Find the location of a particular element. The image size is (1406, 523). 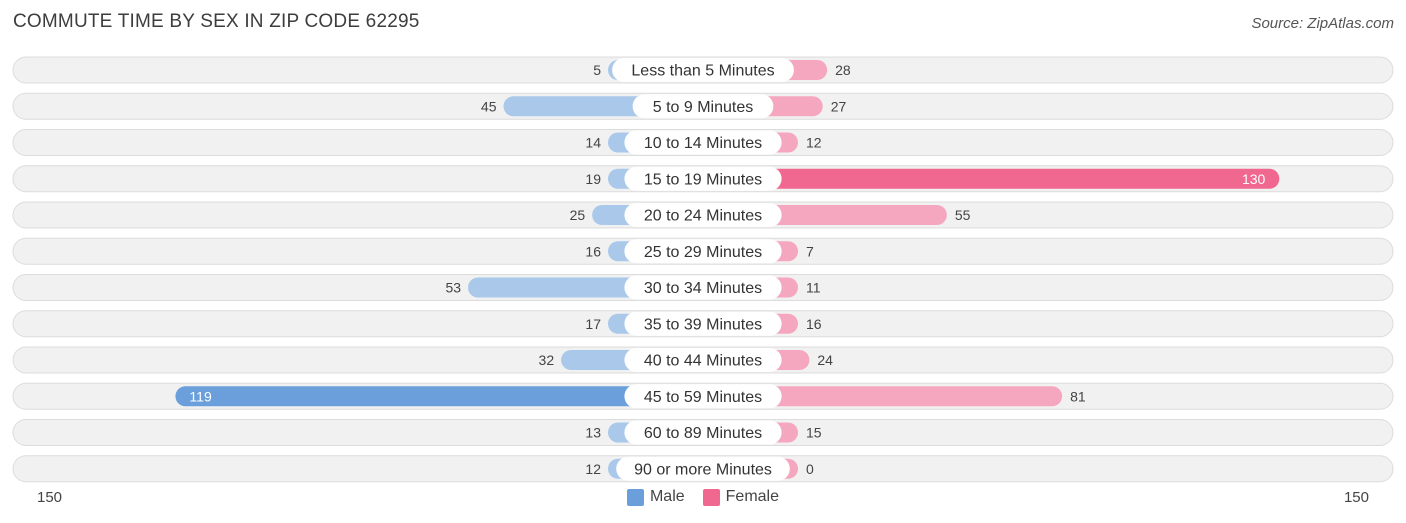

category-label: 40 to 44 Minutes is located at coordinates (703, 361).